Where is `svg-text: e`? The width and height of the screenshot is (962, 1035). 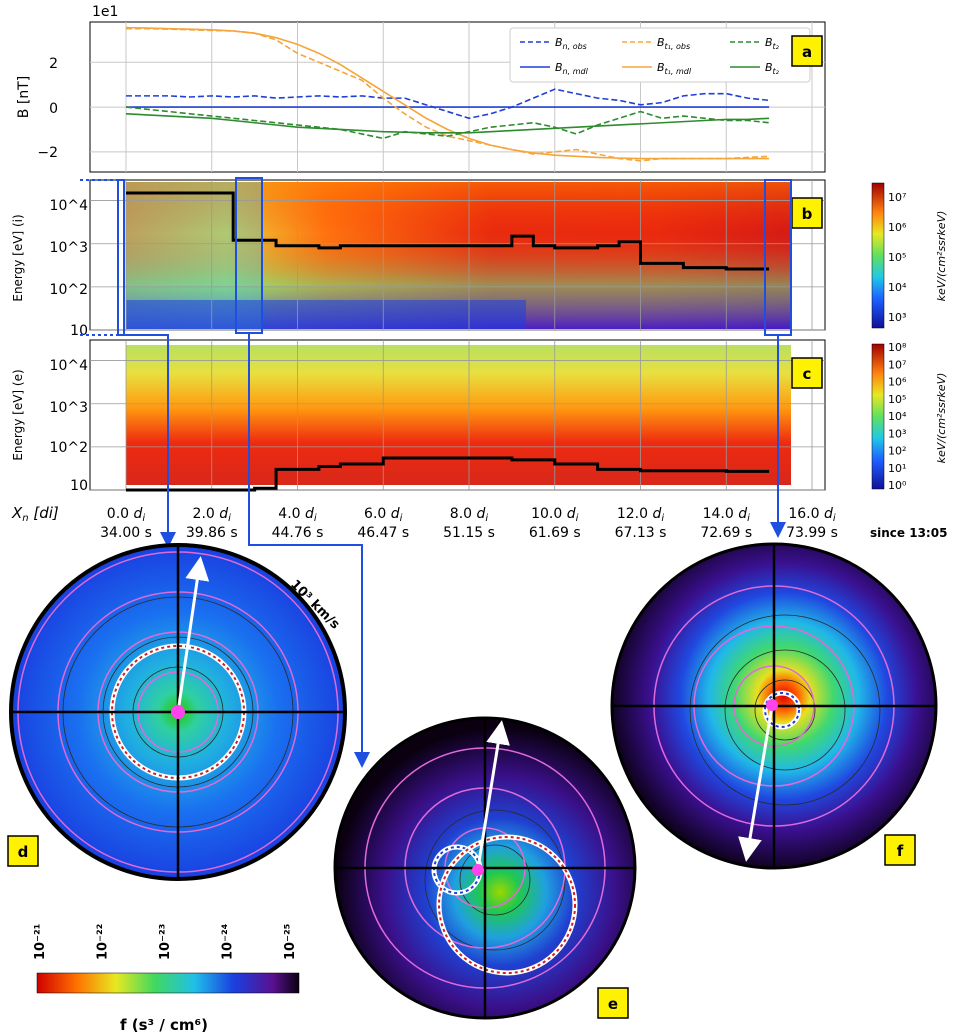
svg-text: e is located at coordinates (613, 1004).